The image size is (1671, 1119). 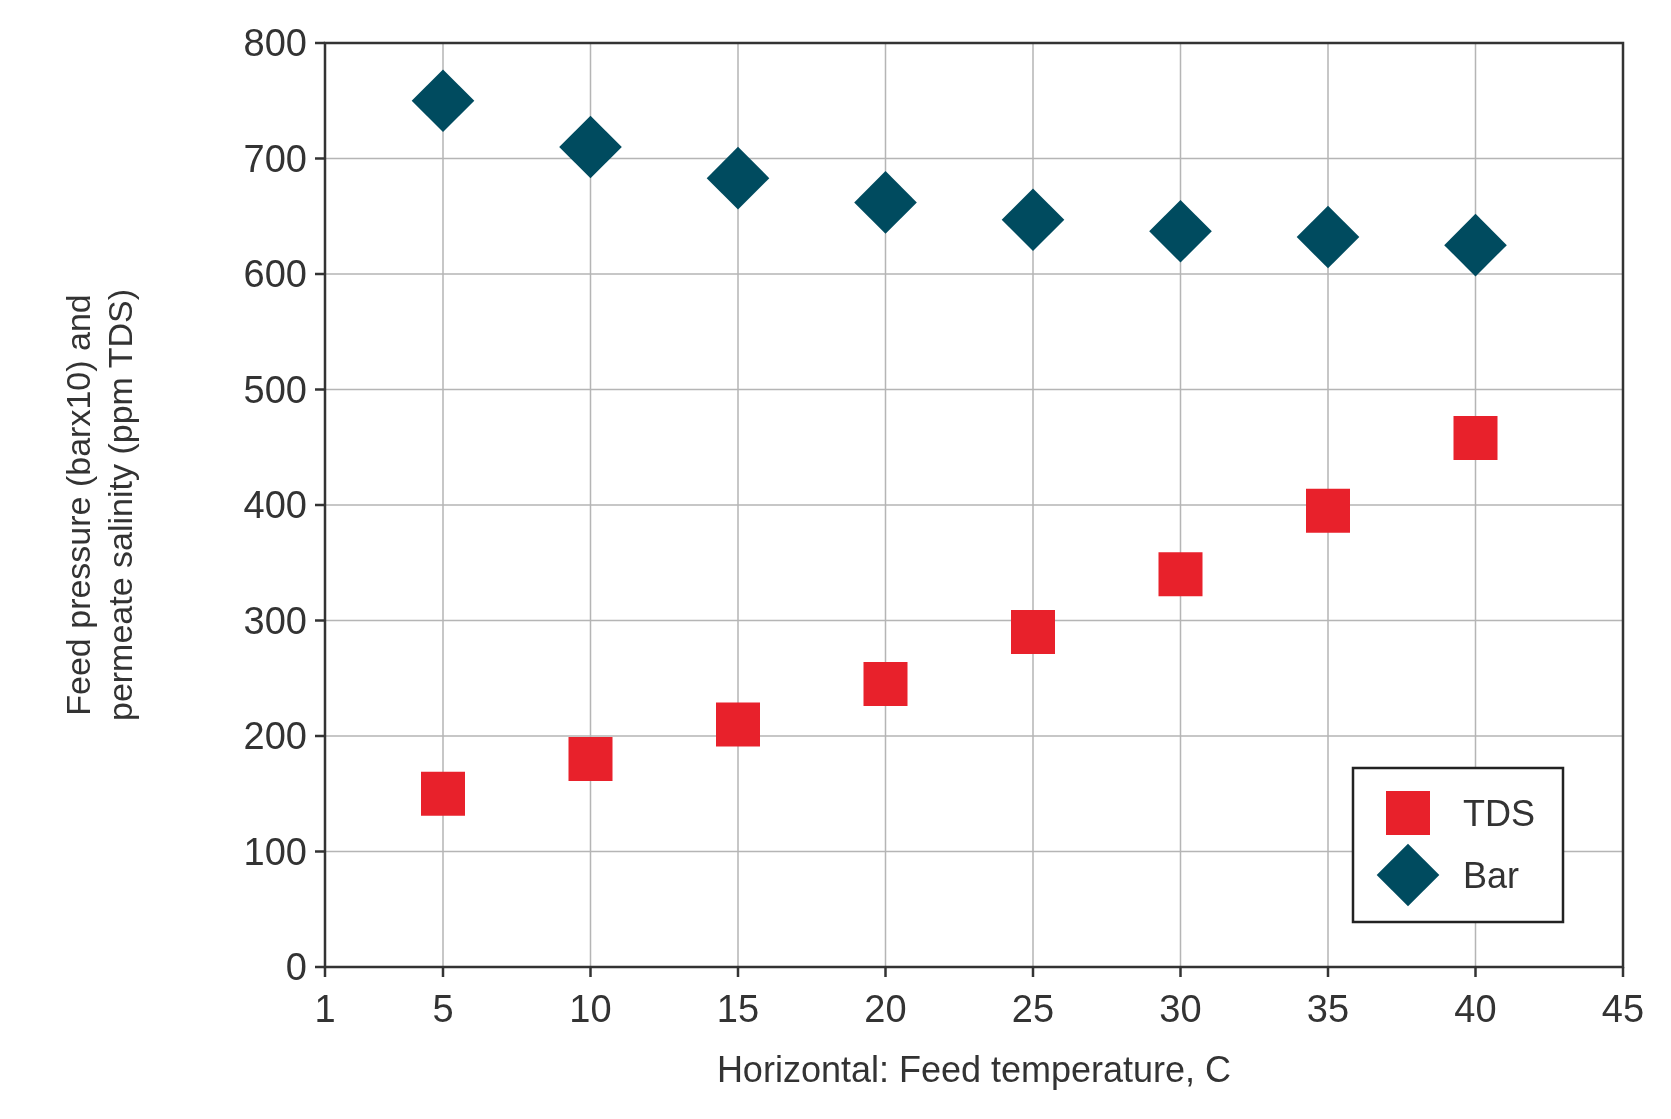 What do you see at coordinates (275, 43) in the screenshot?
I see `y-tick-label: 800` at bounding box center [275, 43].